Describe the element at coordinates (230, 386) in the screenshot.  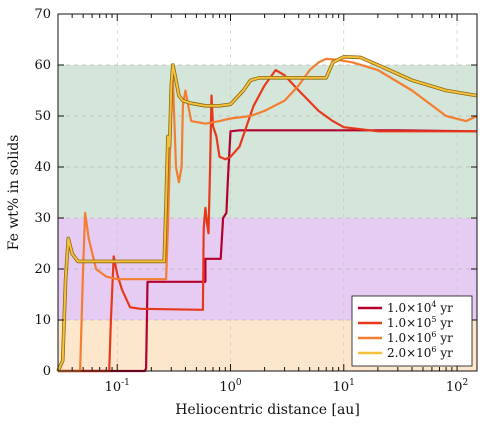
I see `x-tick-label: 10⁰` at that location.